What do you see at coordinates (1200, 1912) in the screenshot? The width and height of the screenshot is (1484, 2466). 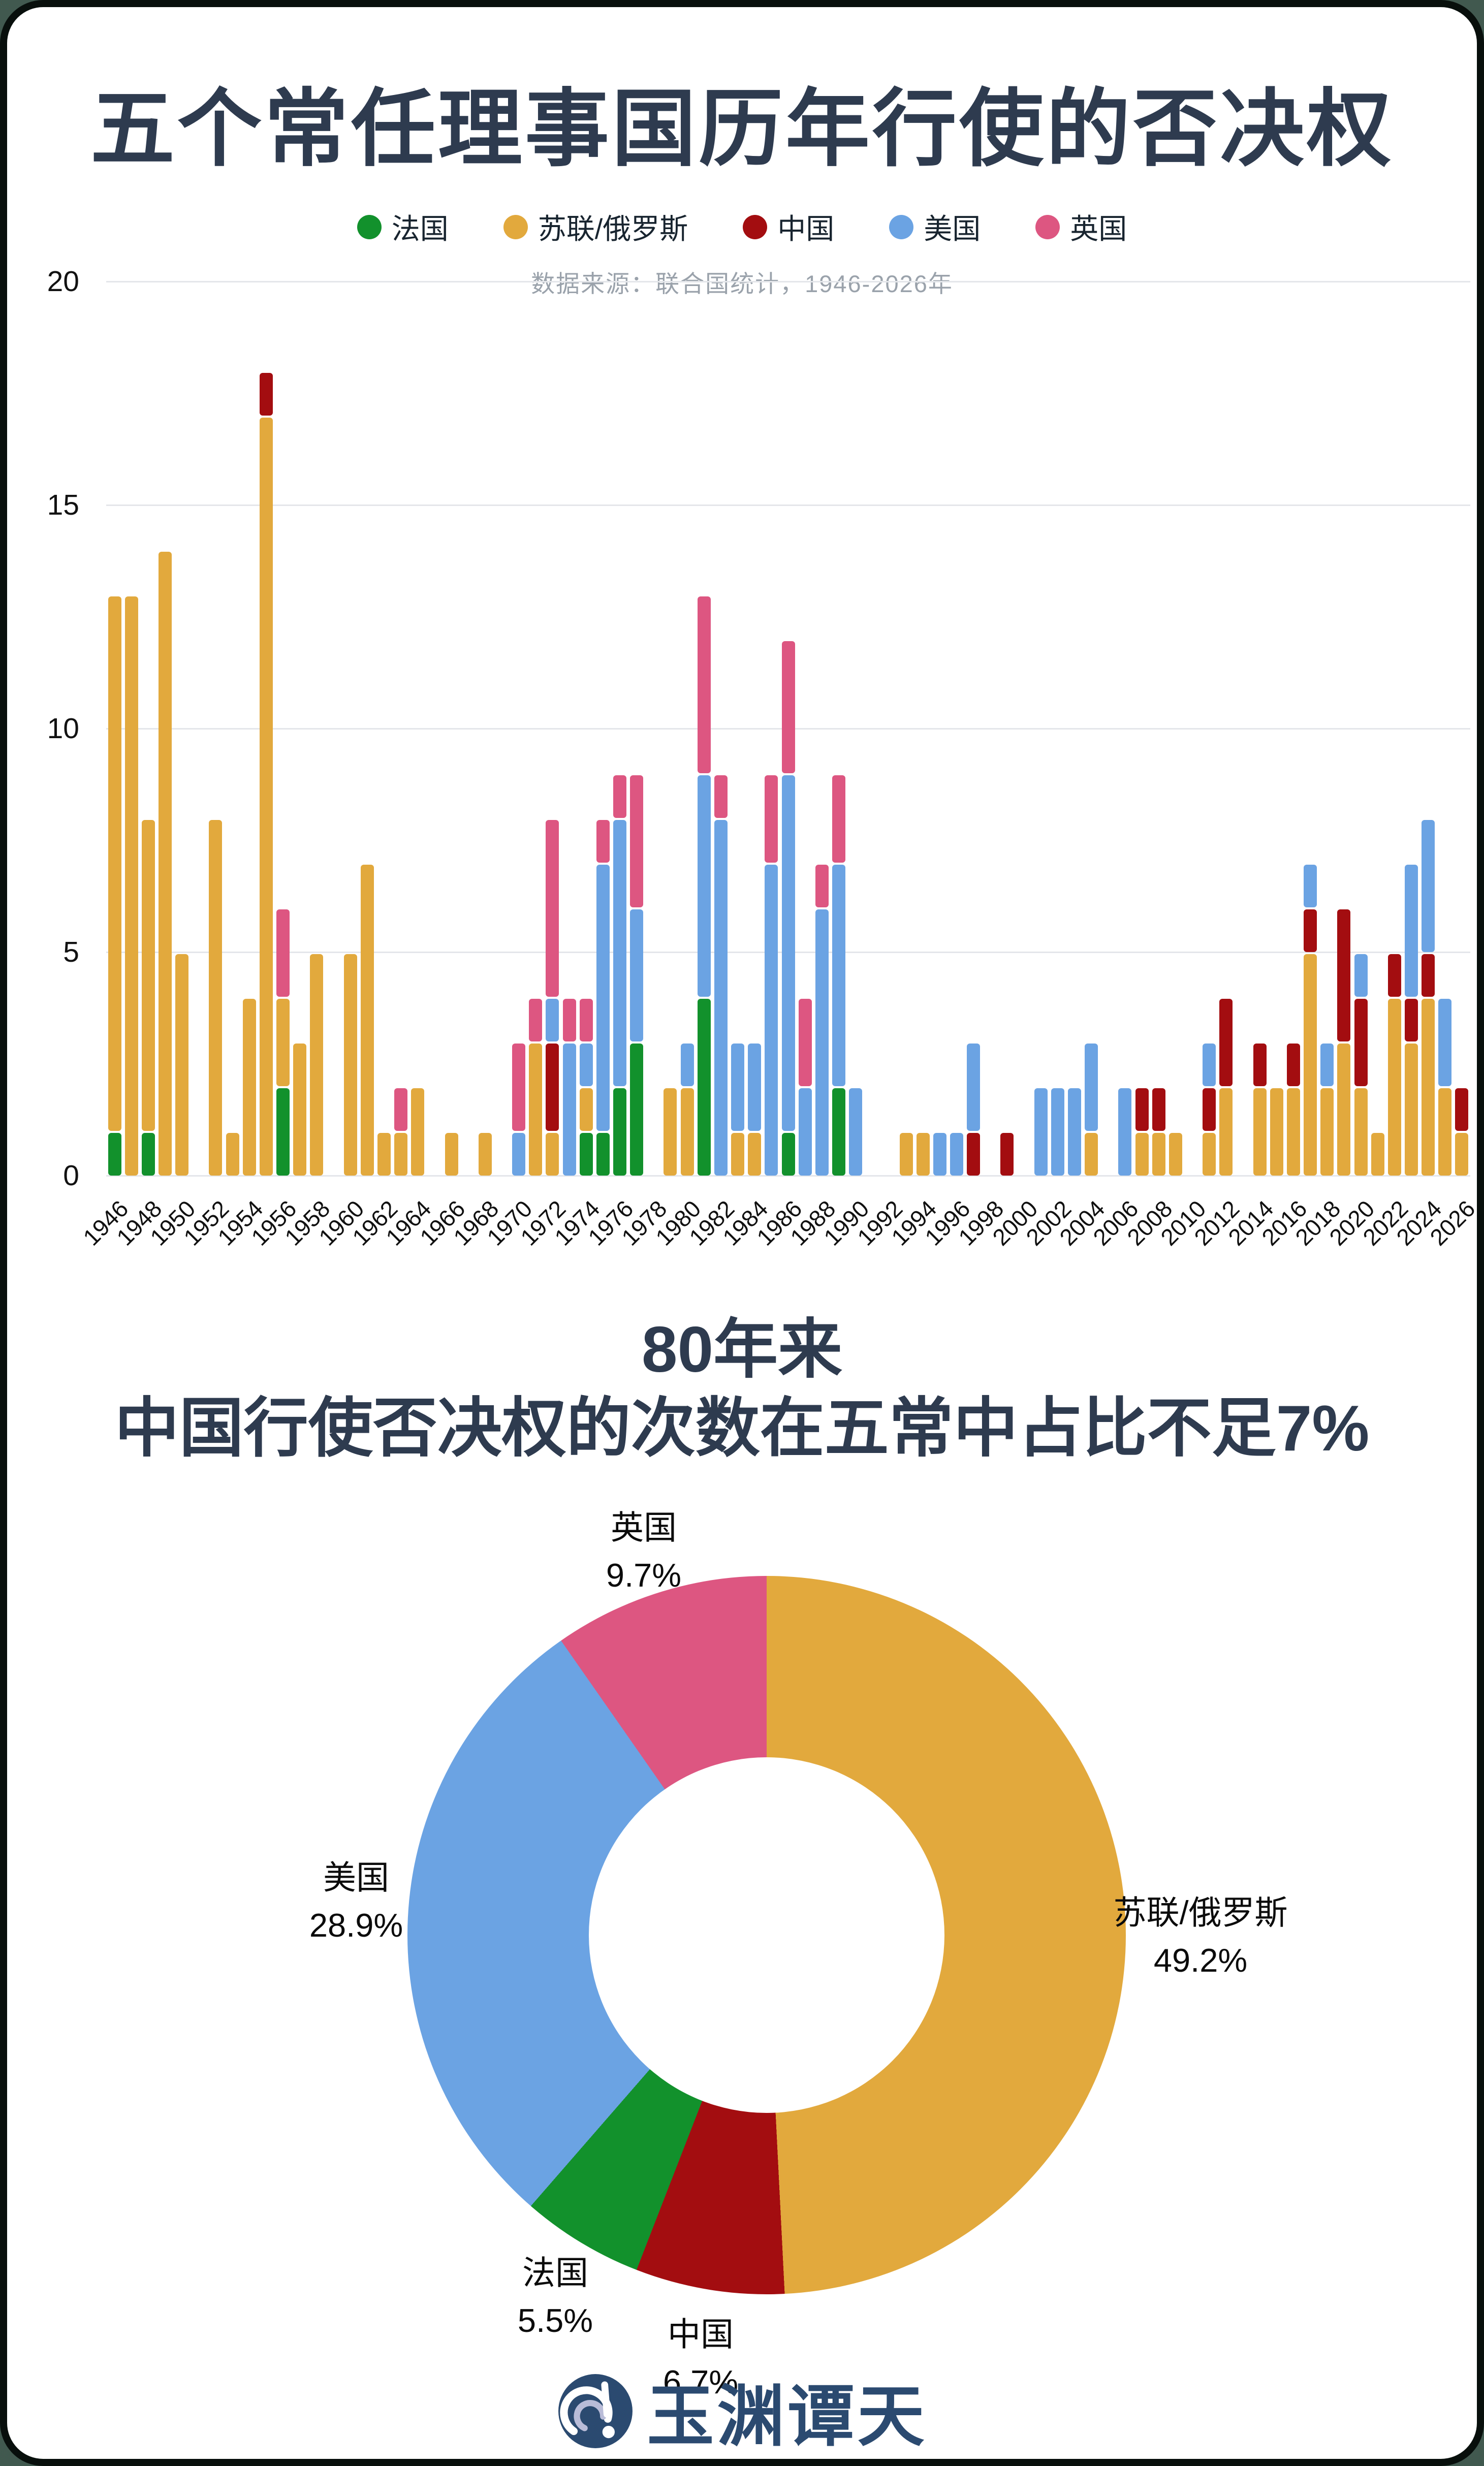 I see `pie-slice-name: 苏联/俄罗斯` at bounding box center [1200, 1912].